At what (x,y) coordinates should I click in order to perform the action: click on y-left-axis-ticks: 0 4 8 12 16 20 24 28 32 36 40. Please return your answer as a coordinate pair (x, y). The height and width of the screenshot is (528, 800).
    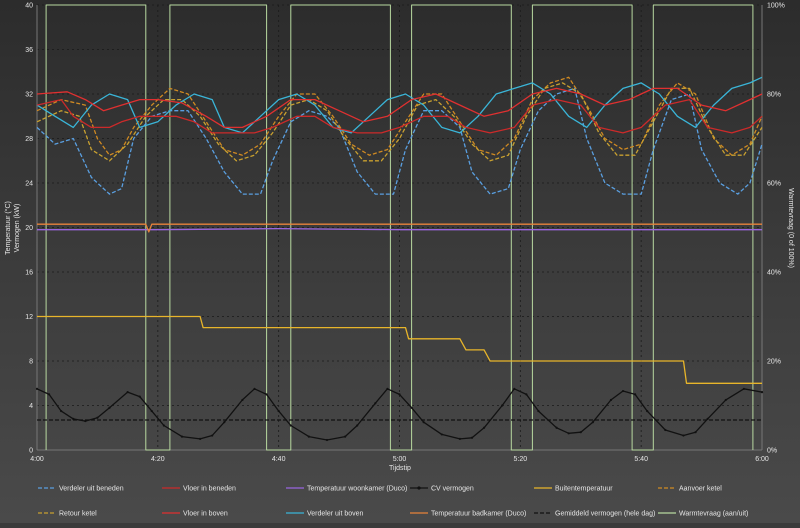
    Looking at the image, I should click on (29, 229).